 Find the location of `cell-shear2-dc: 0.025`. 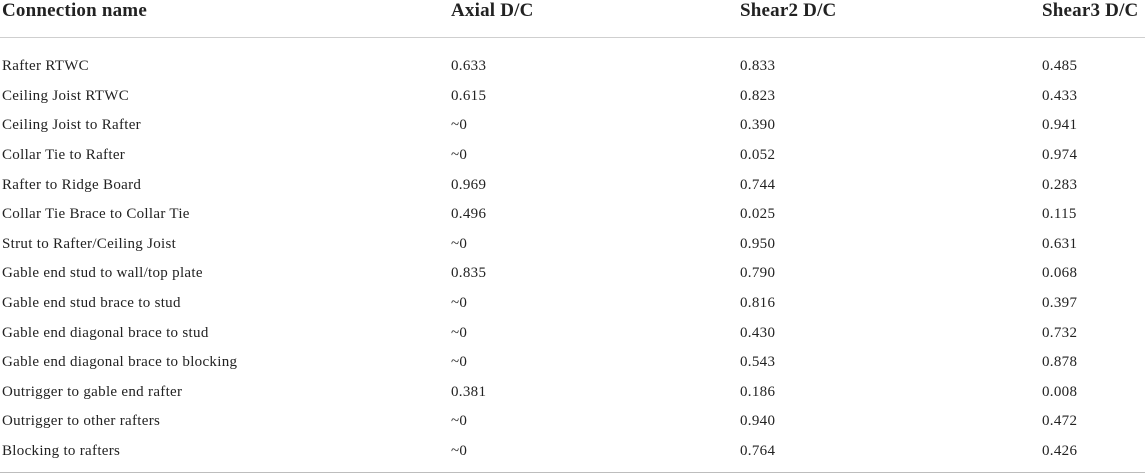

cell-shear2-dc: 0.025 is located at coordinates (758, 214).